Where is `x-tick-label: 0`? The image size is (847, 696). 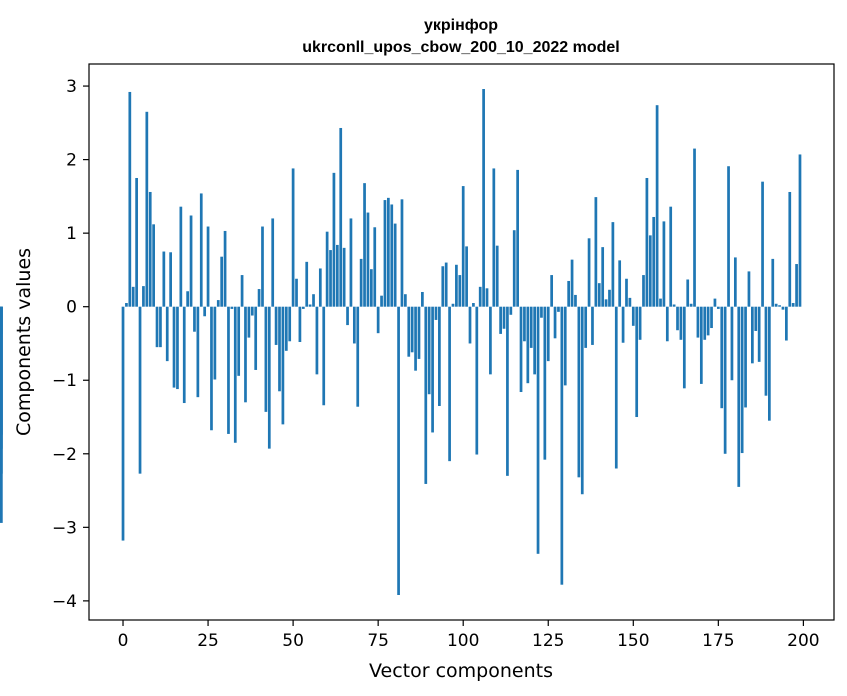 x-tick-label: 0 is located at coordinates (123, 641).